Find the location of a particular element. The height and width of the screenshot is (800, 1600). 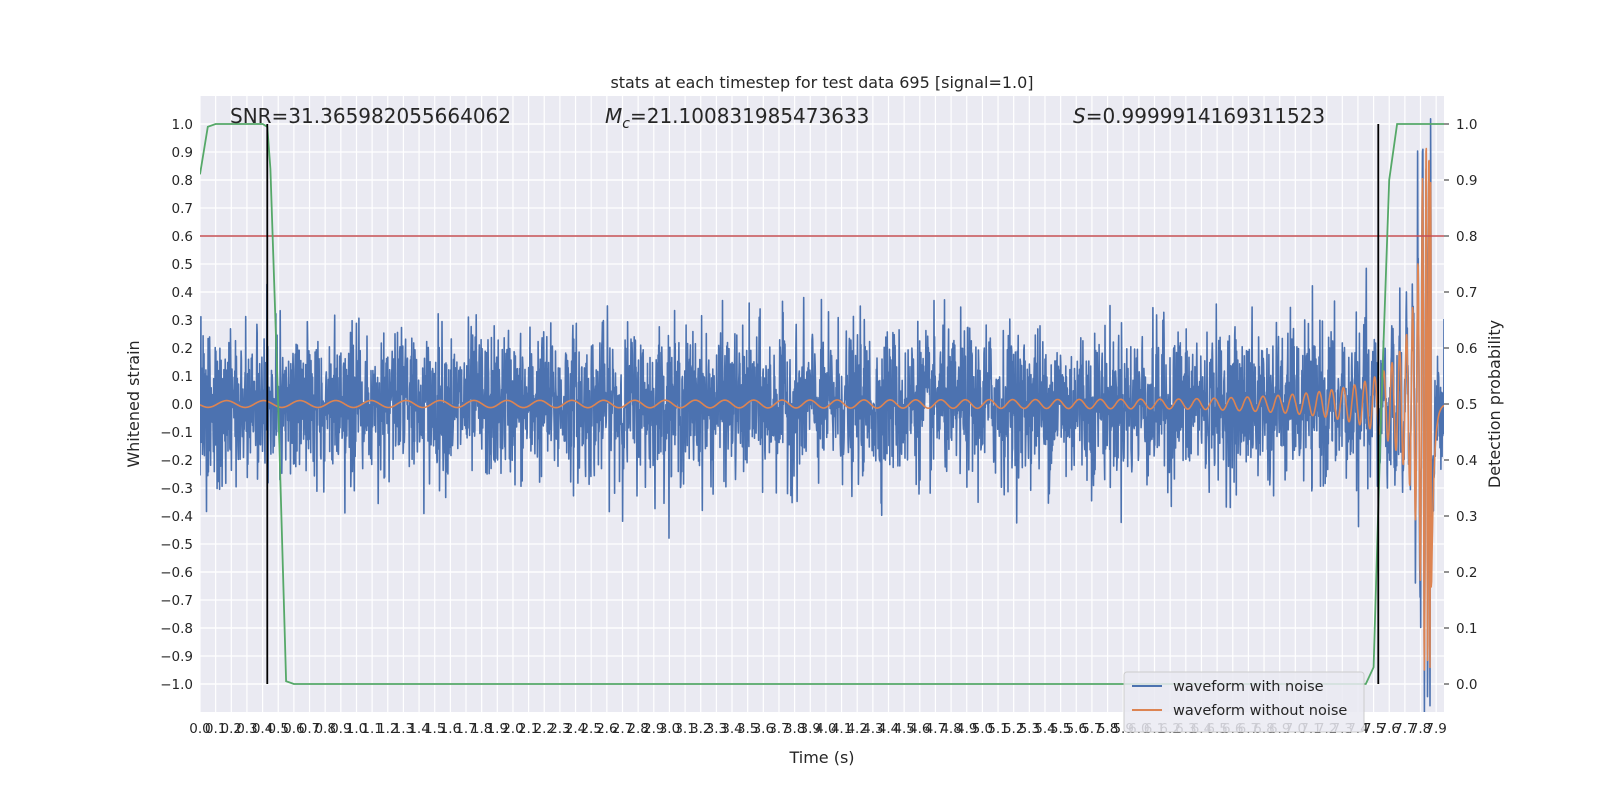

y-tick-label: 0.5 is located at coordinates (182, 265).